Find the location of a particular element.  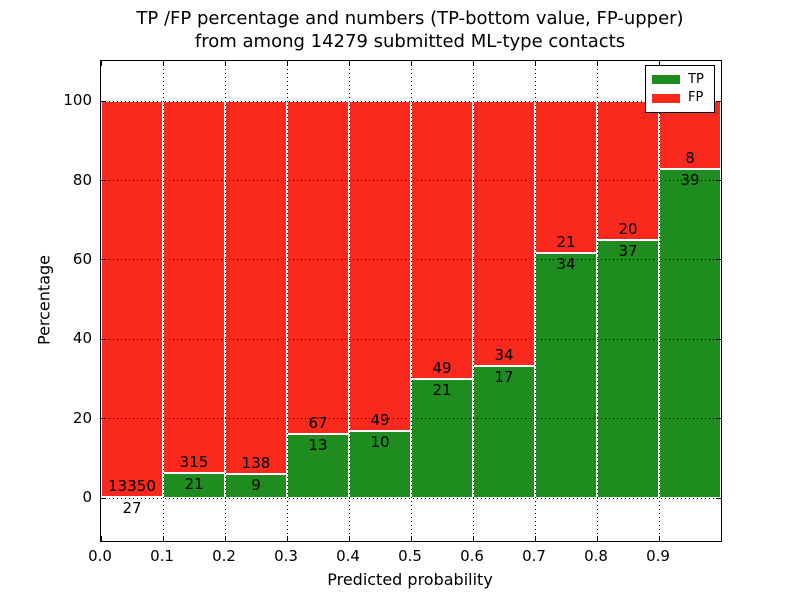

fp-count-label: 20 is located at coordinates (628, 229).